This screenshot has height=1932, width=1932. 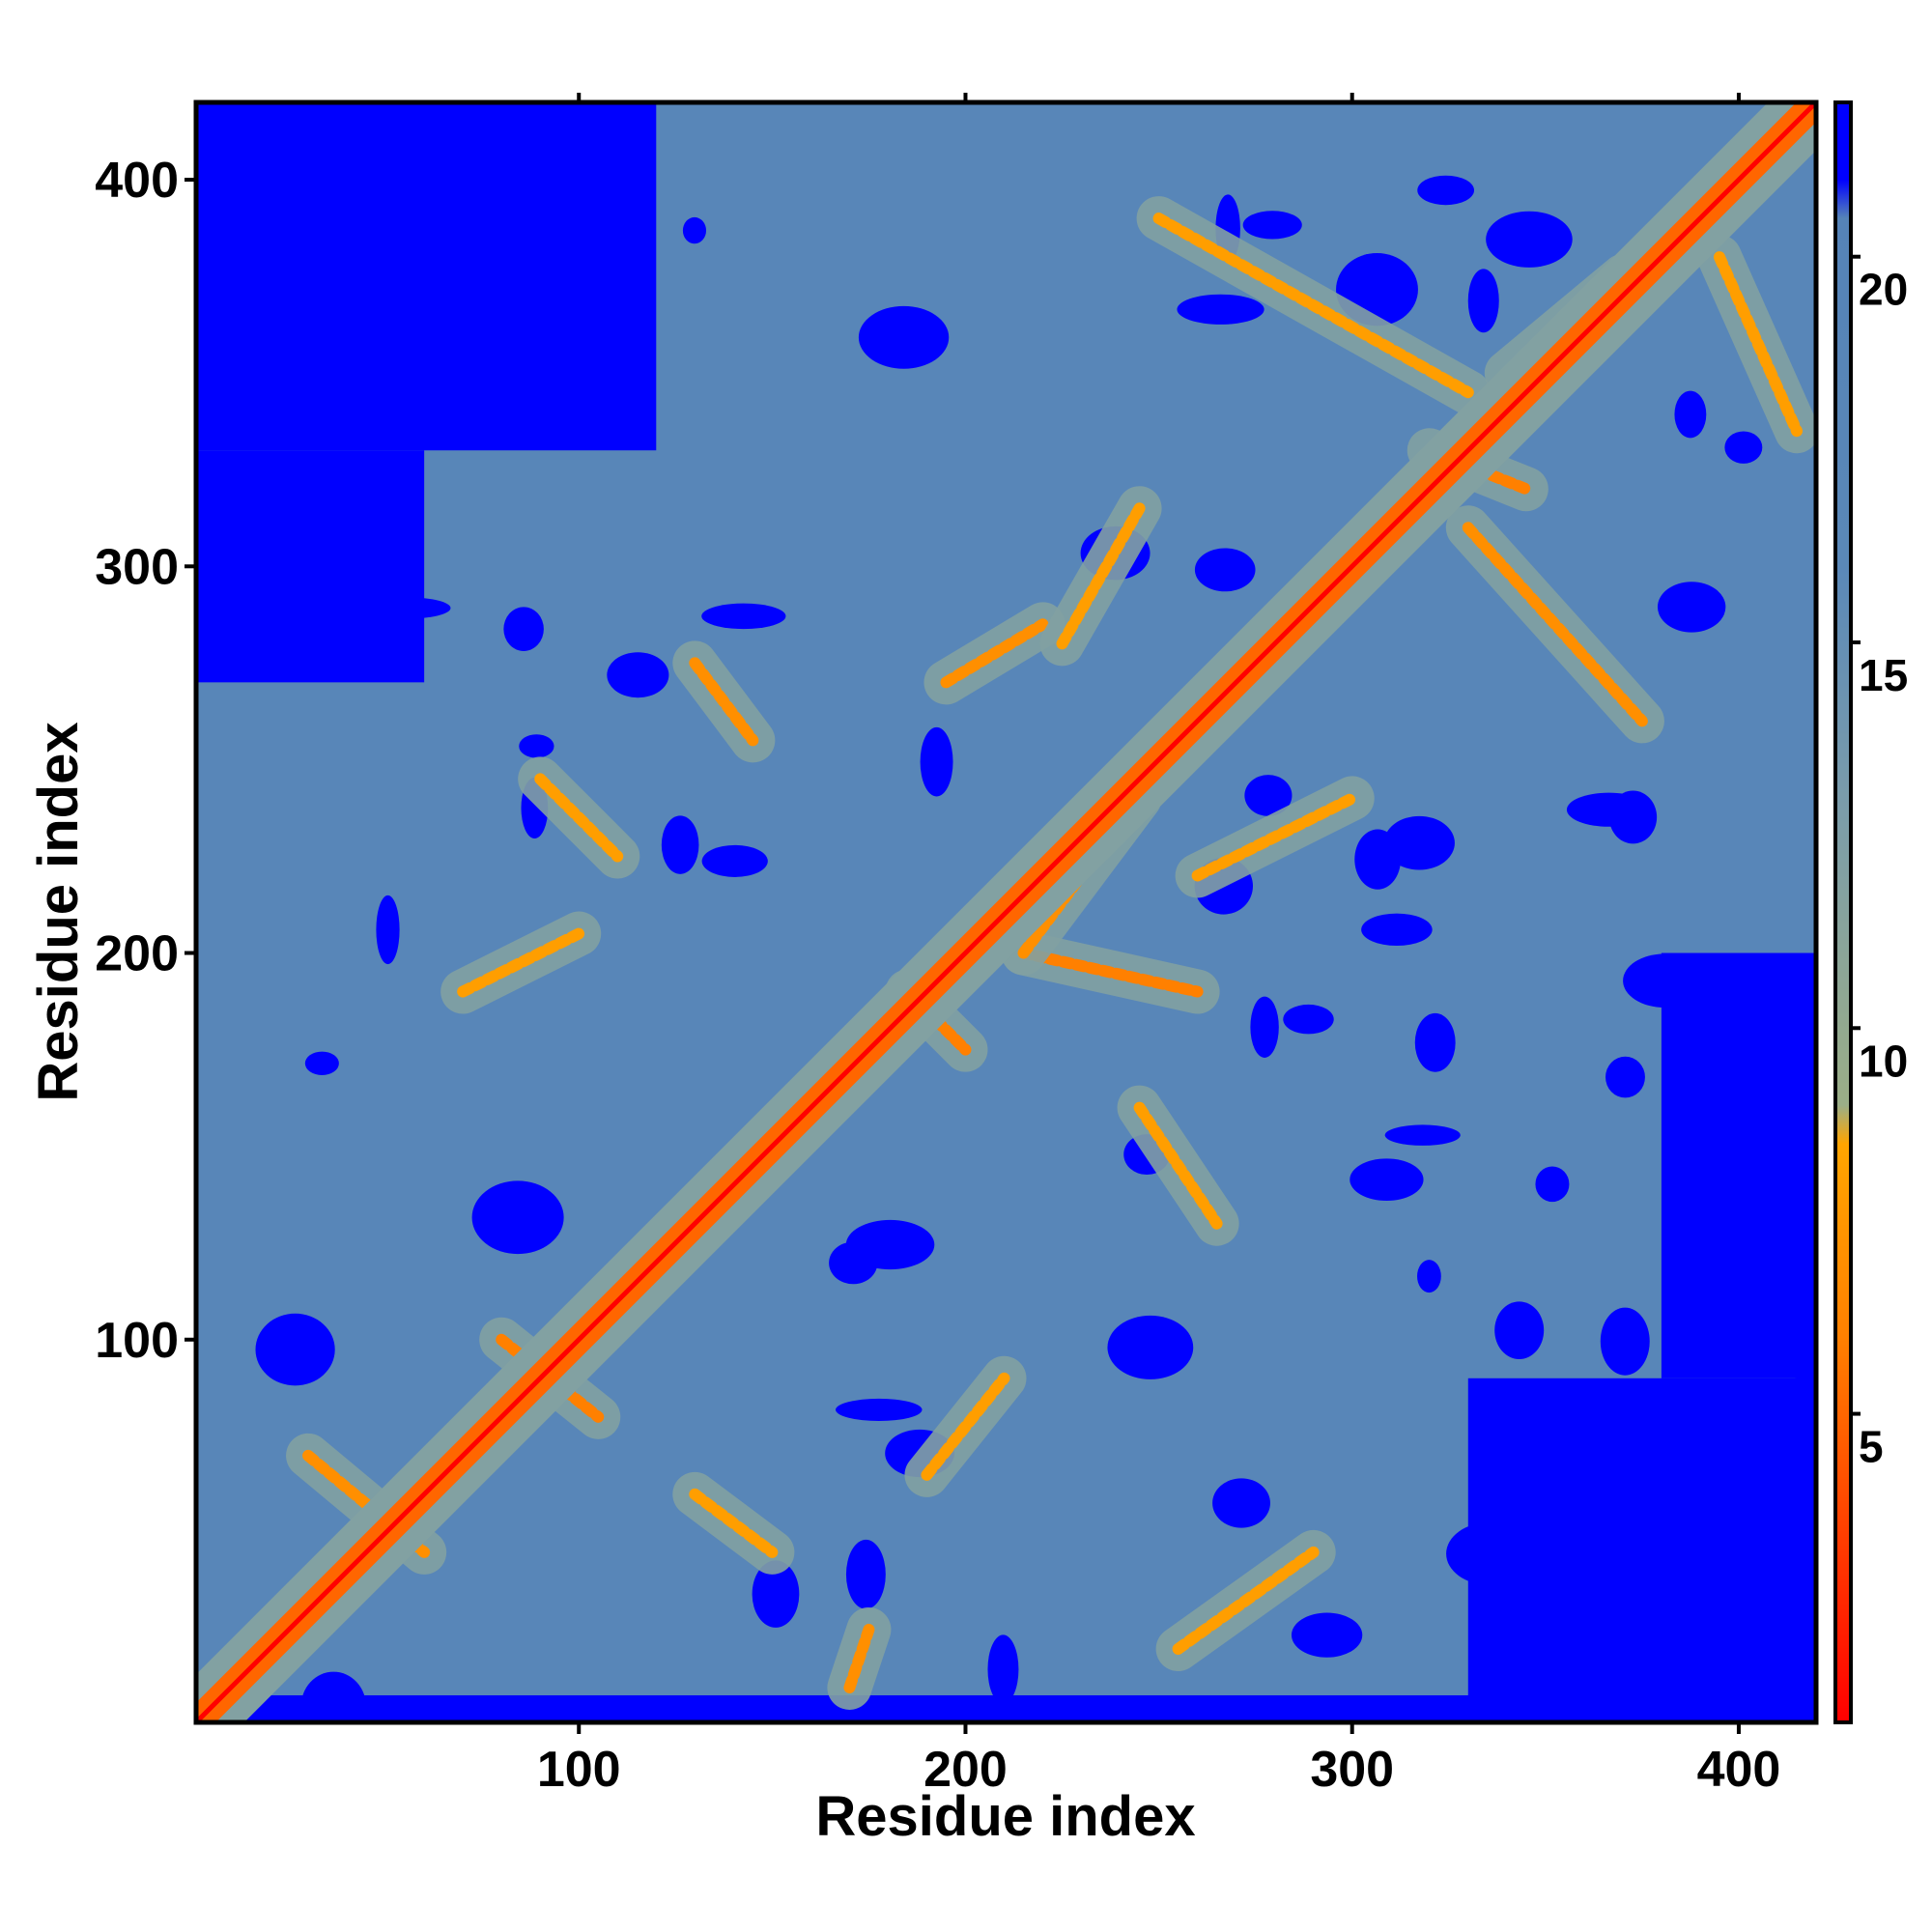 I want to click on y-axis-title: Residue index, so click(x=58, y=911).